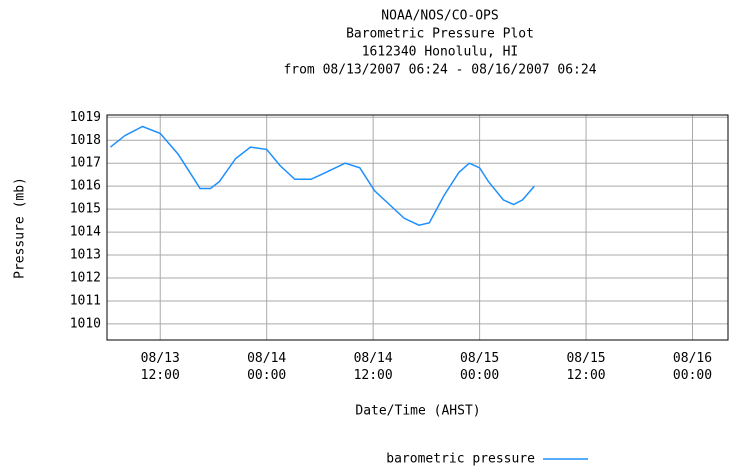 The height and width of the screenshot is (468, 743). Describe the element at coordinates (85, 300) in the screenshot. I see `y-tick-label: 1011` at that location.